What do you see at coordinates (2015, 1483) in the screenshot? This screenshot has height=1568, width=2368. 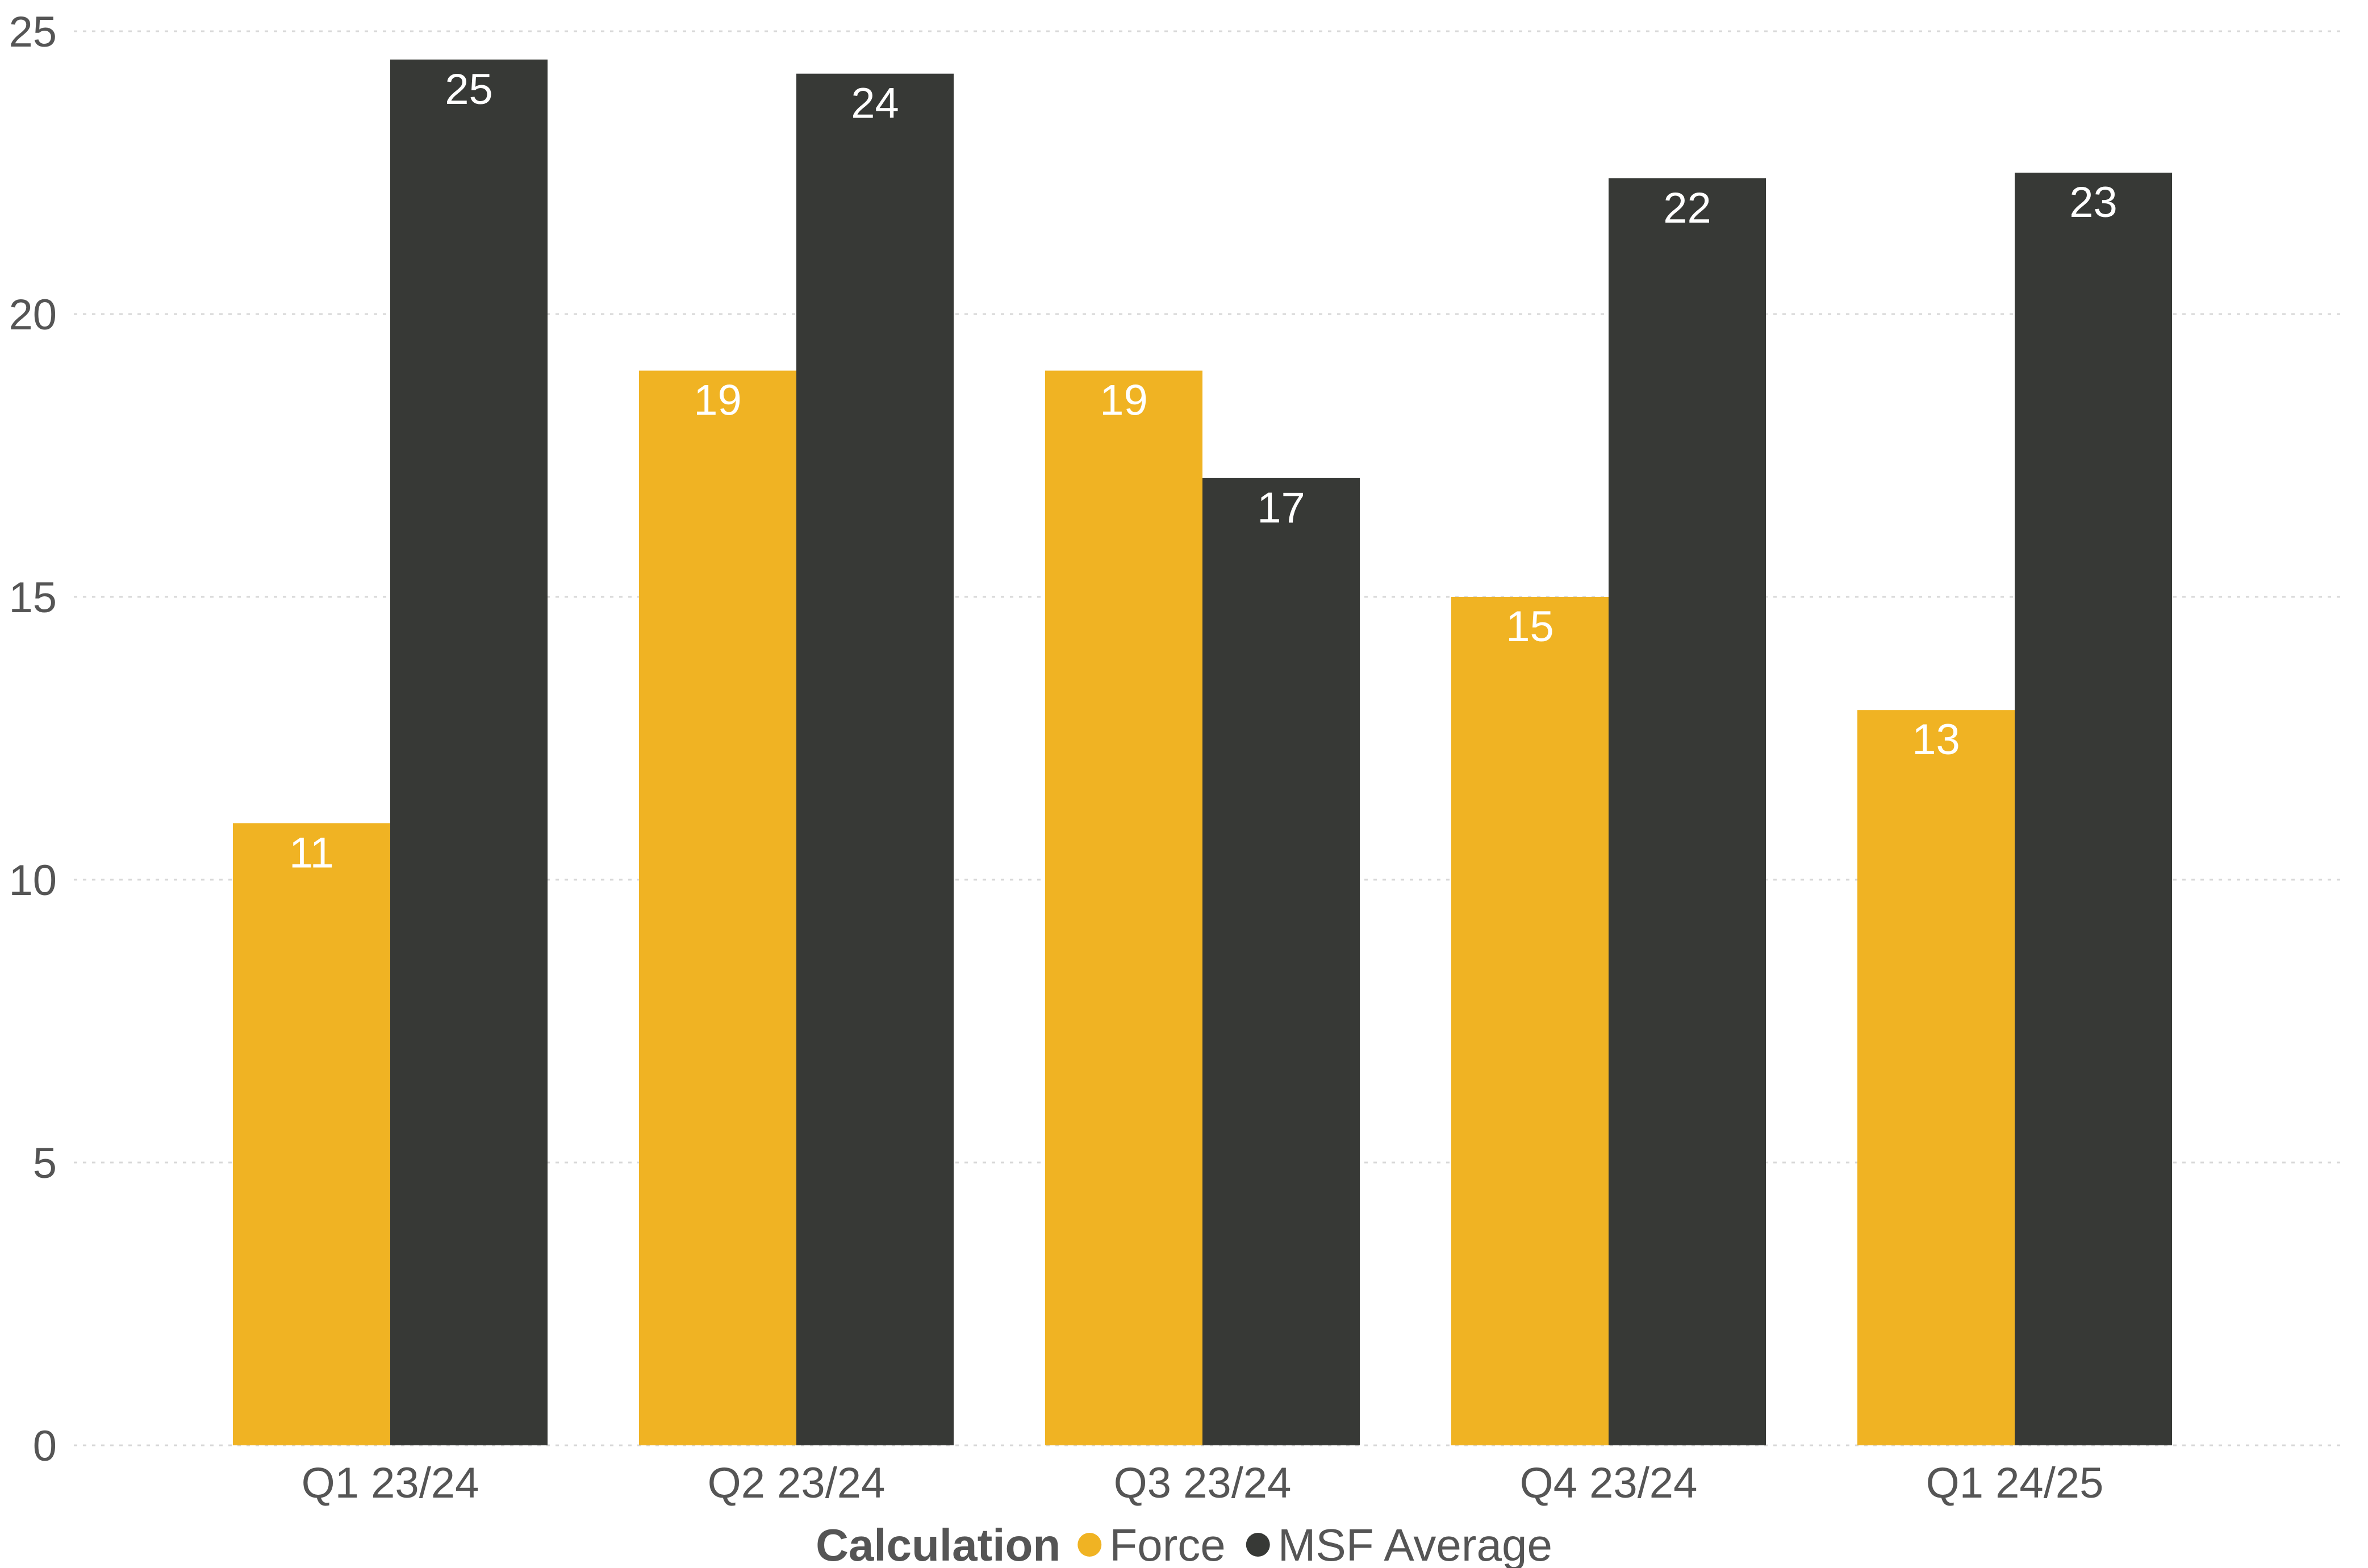 I see `x-tick-label: Q1 24/25` at bounding box center [2015, 1483].